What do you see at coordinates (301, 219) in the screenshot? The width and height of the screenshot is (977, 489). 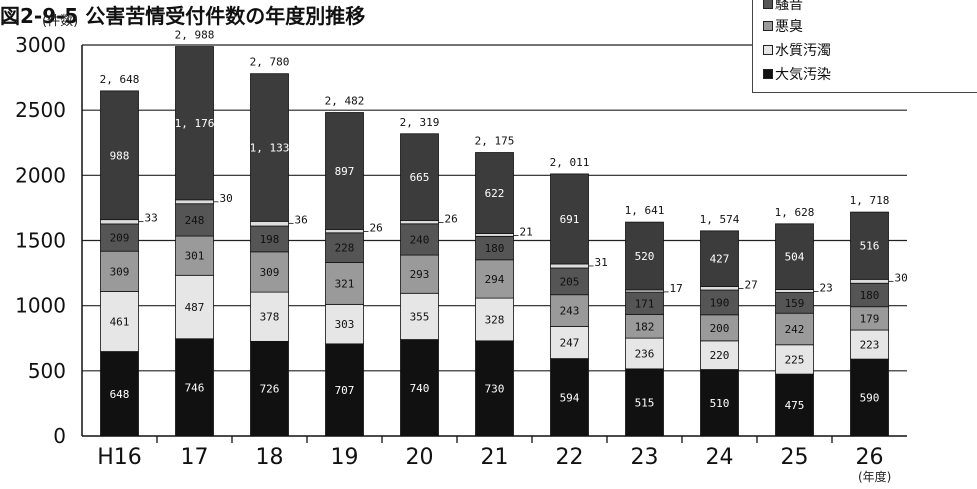 I see `data-label-vibration: 36` at bounding box center [301, 219].